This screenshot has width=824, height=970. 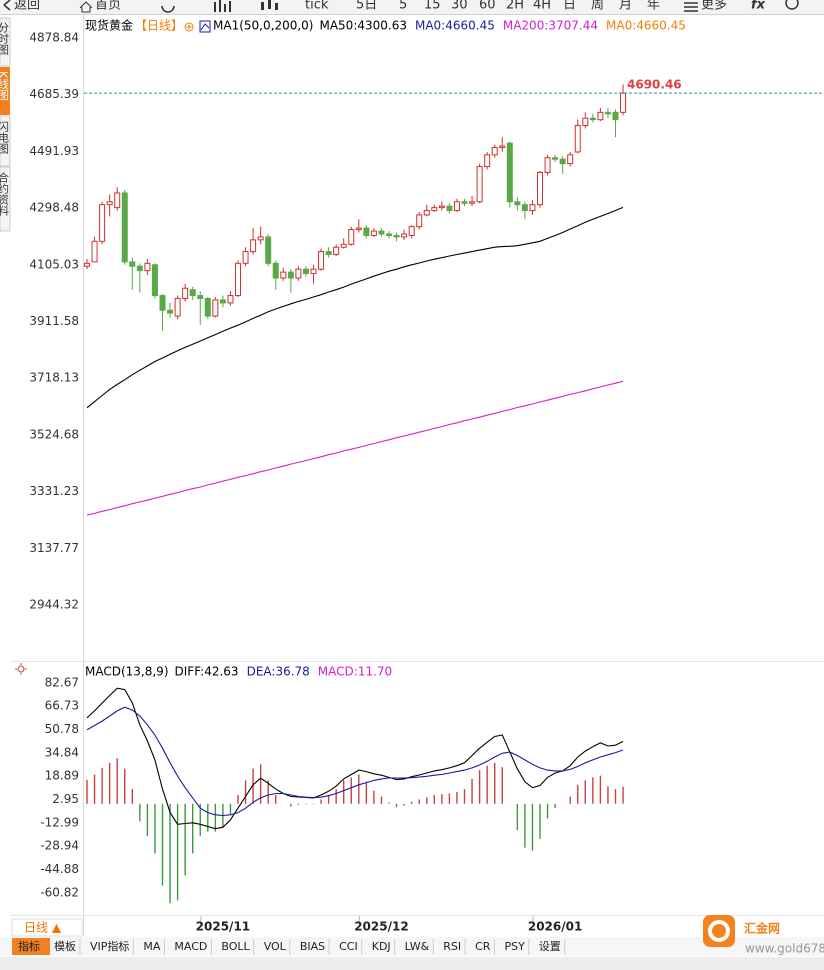 What do you see at coordinates (223, 927) in the screenshot?
I see `x-tick-label: 2025/11` at bounding box center [223, 927].